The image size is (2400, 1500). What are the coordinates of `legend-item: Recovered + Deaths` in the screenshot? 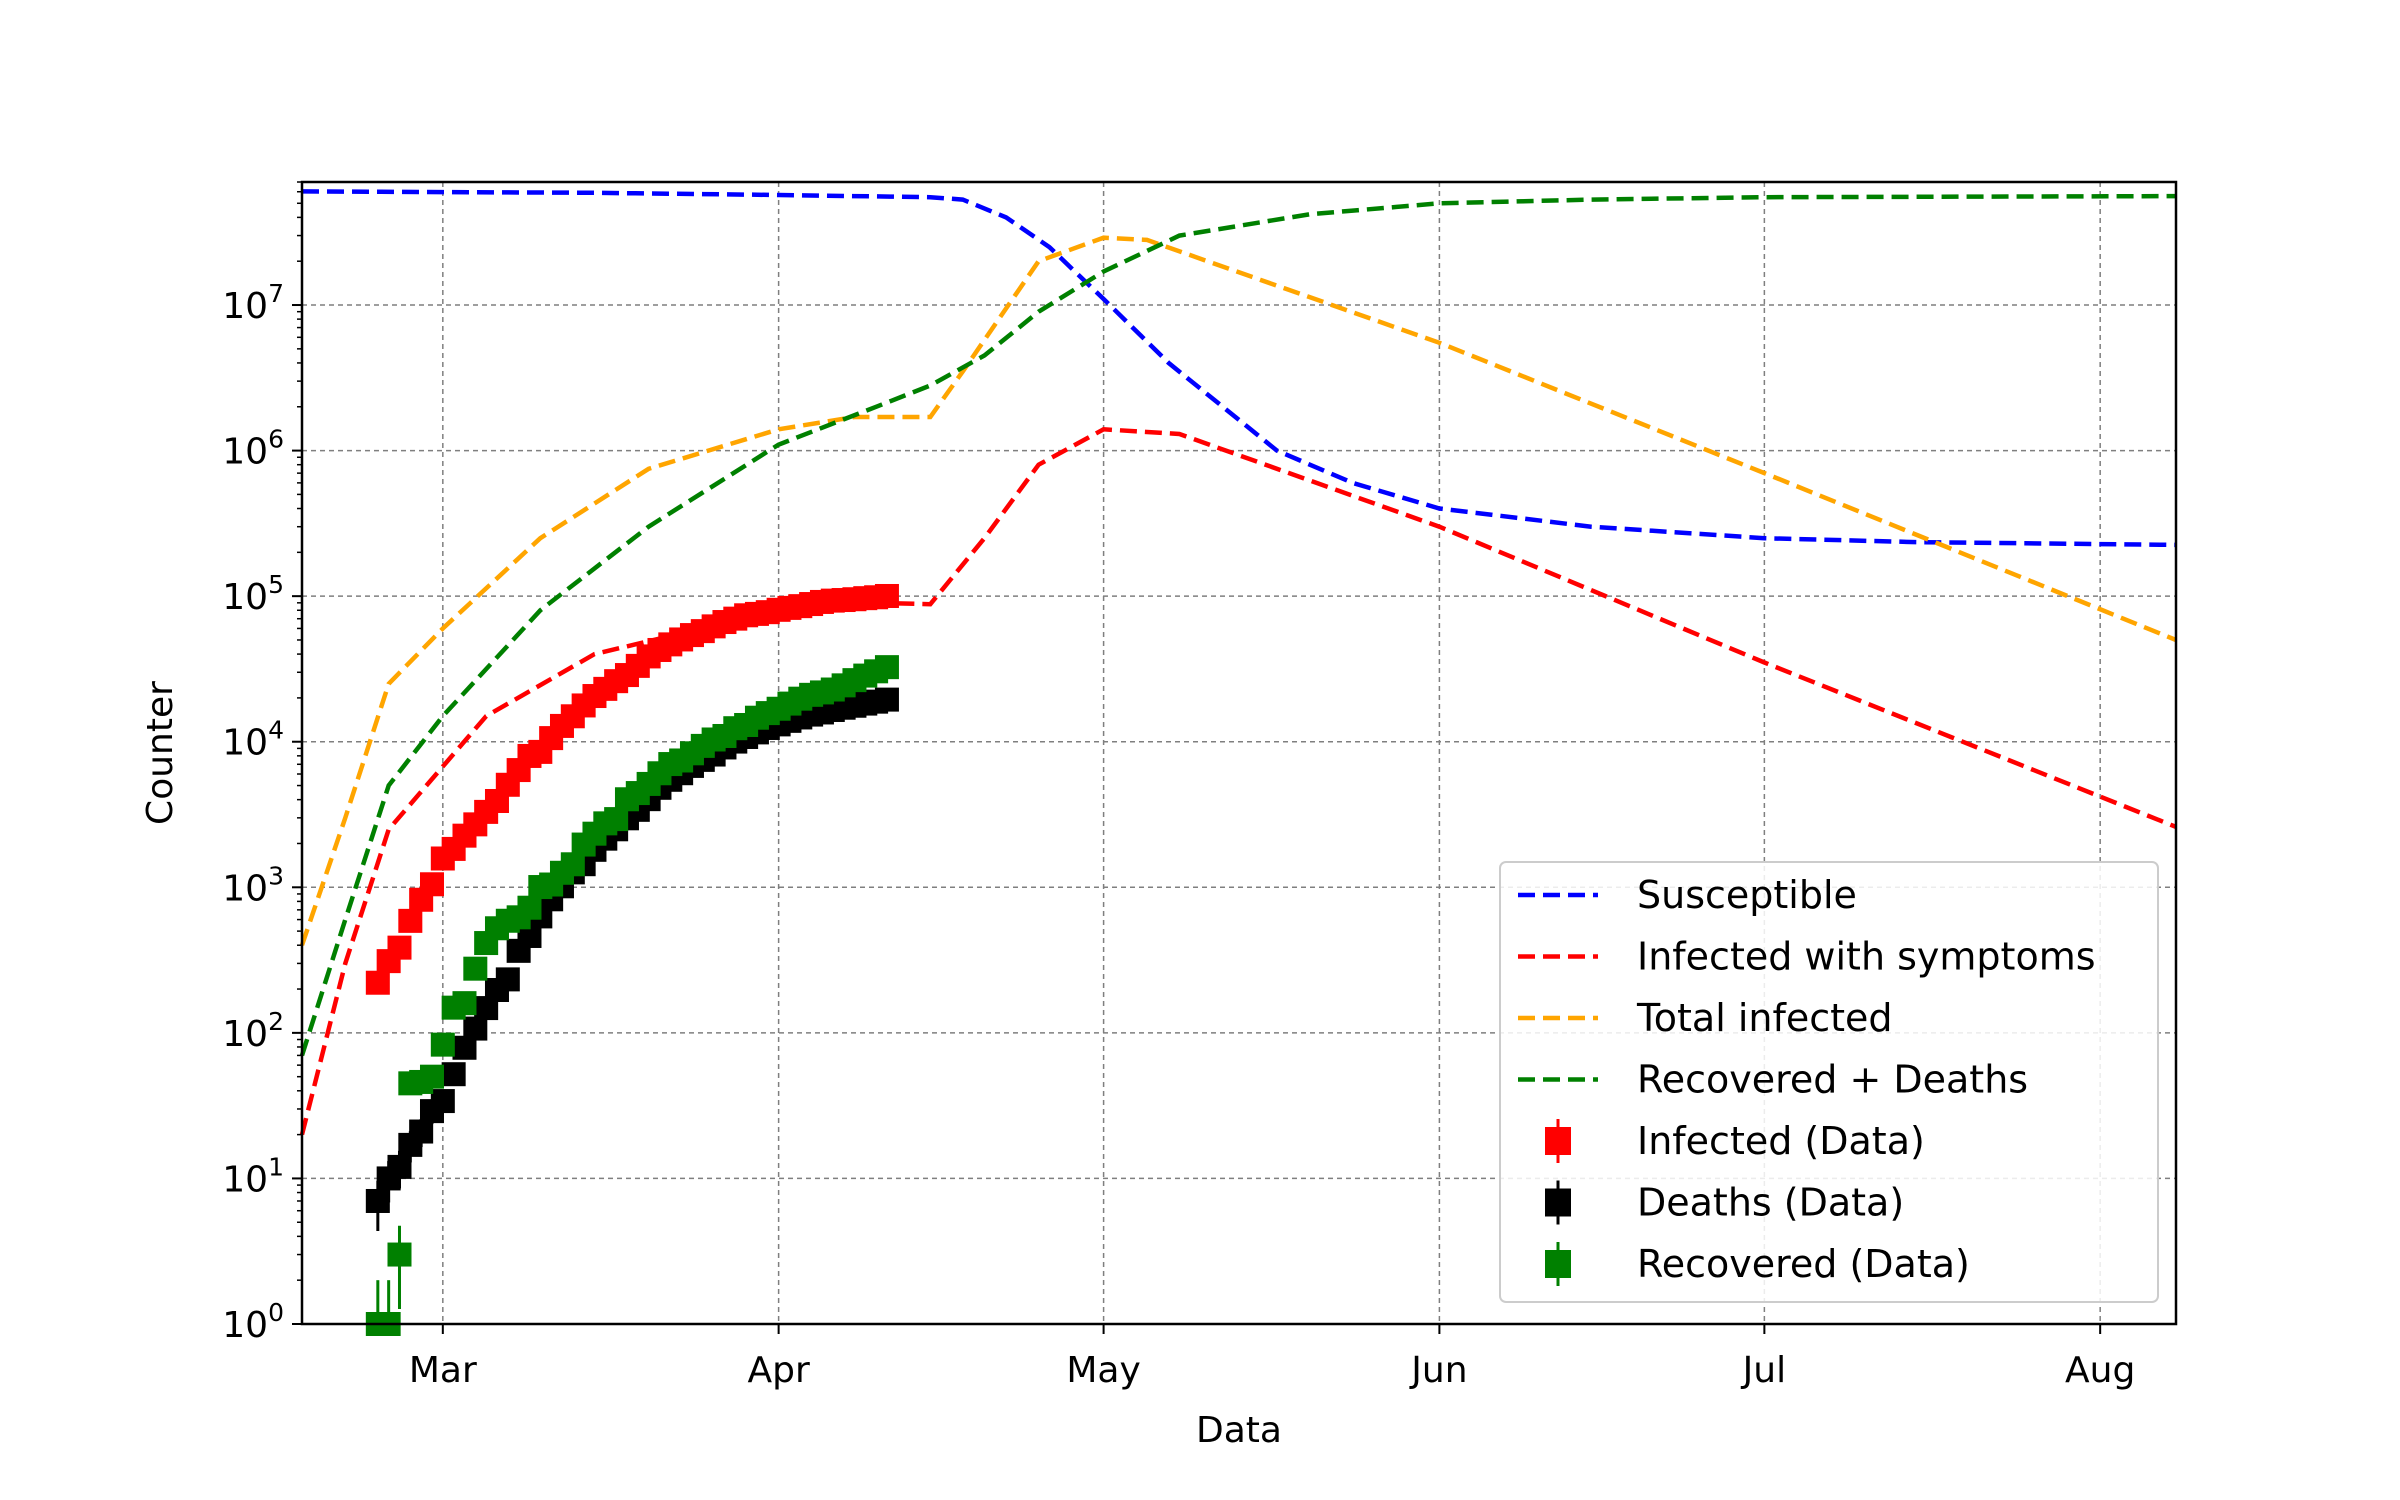 It's located at (1773, 1080).